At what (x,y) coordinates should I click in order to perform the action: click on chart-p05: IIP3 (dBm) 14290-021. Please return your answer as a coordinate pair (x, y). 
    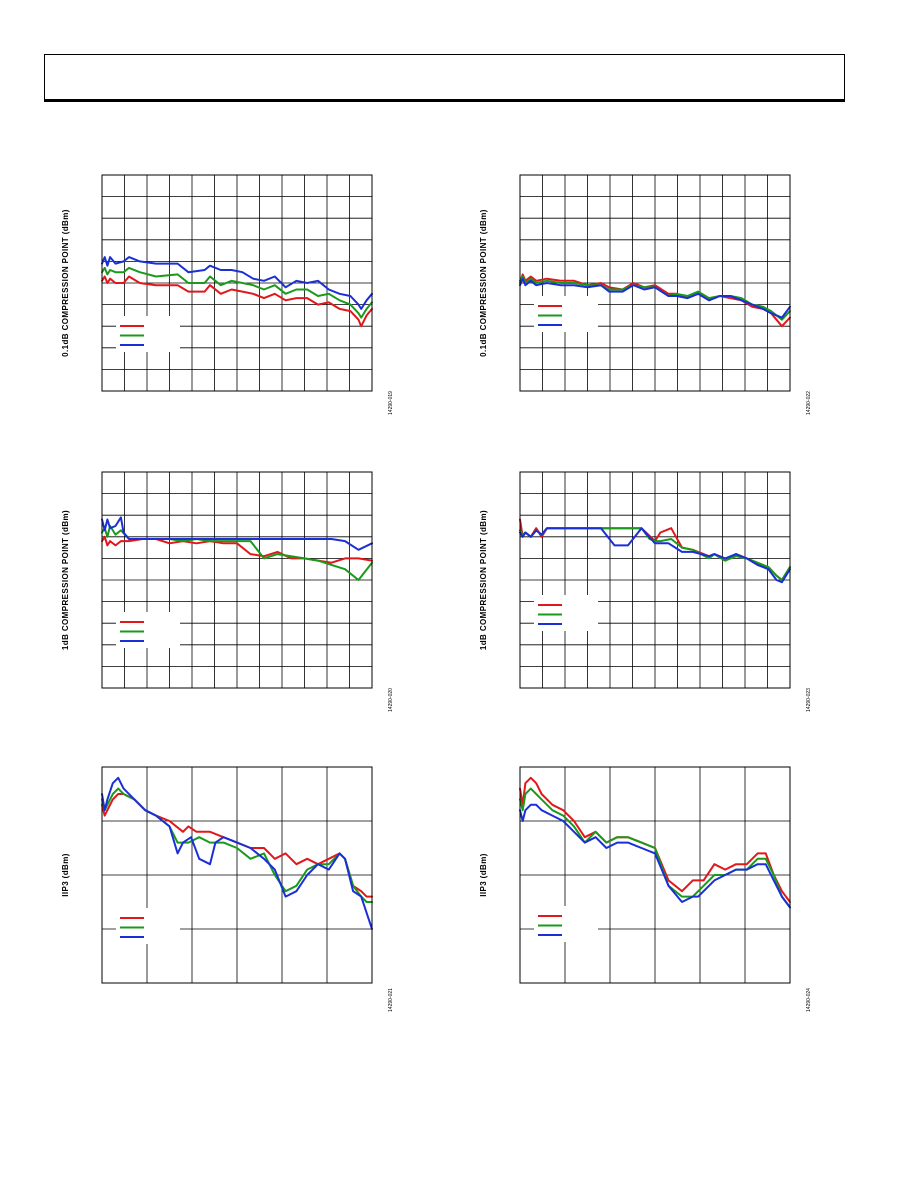
    Looking at the image, I should click on (227, 889).